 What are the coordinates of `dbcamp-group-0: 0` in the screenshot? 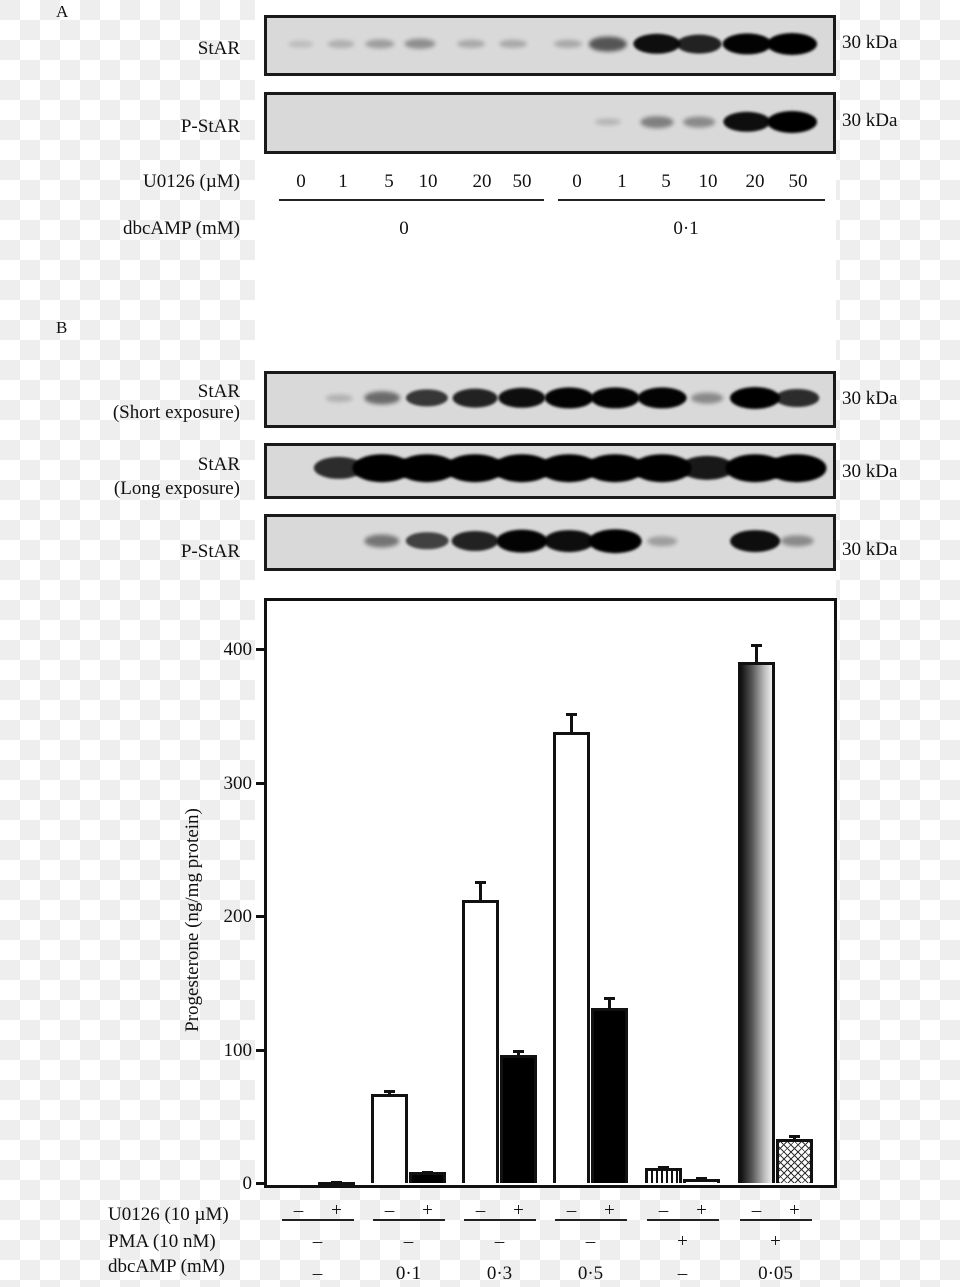 It's located at (404, 228).